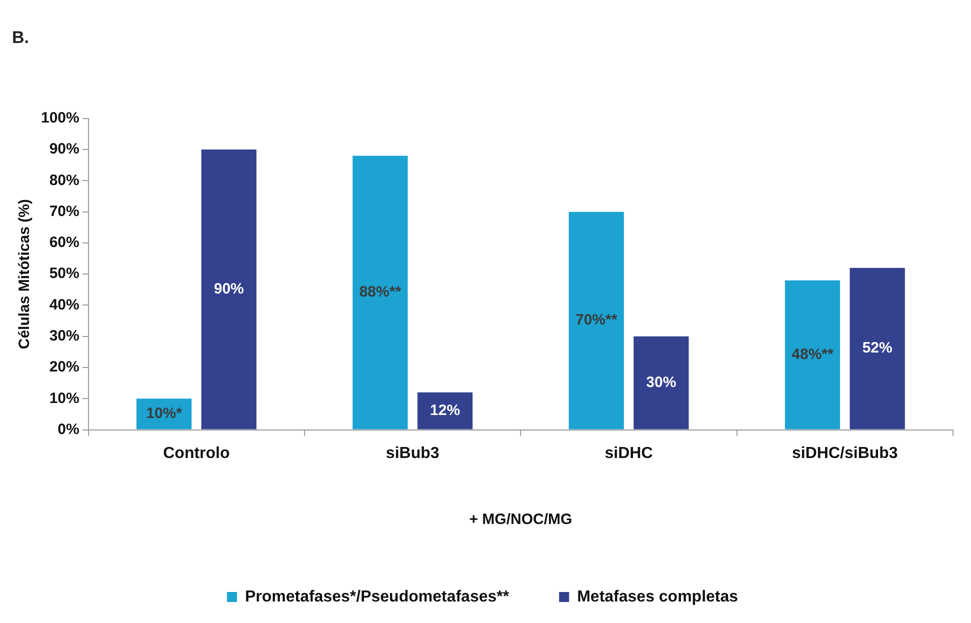 This screenshot has width=971, height=623. I want to click on y-tick-label: 40%, so click(64, 305).